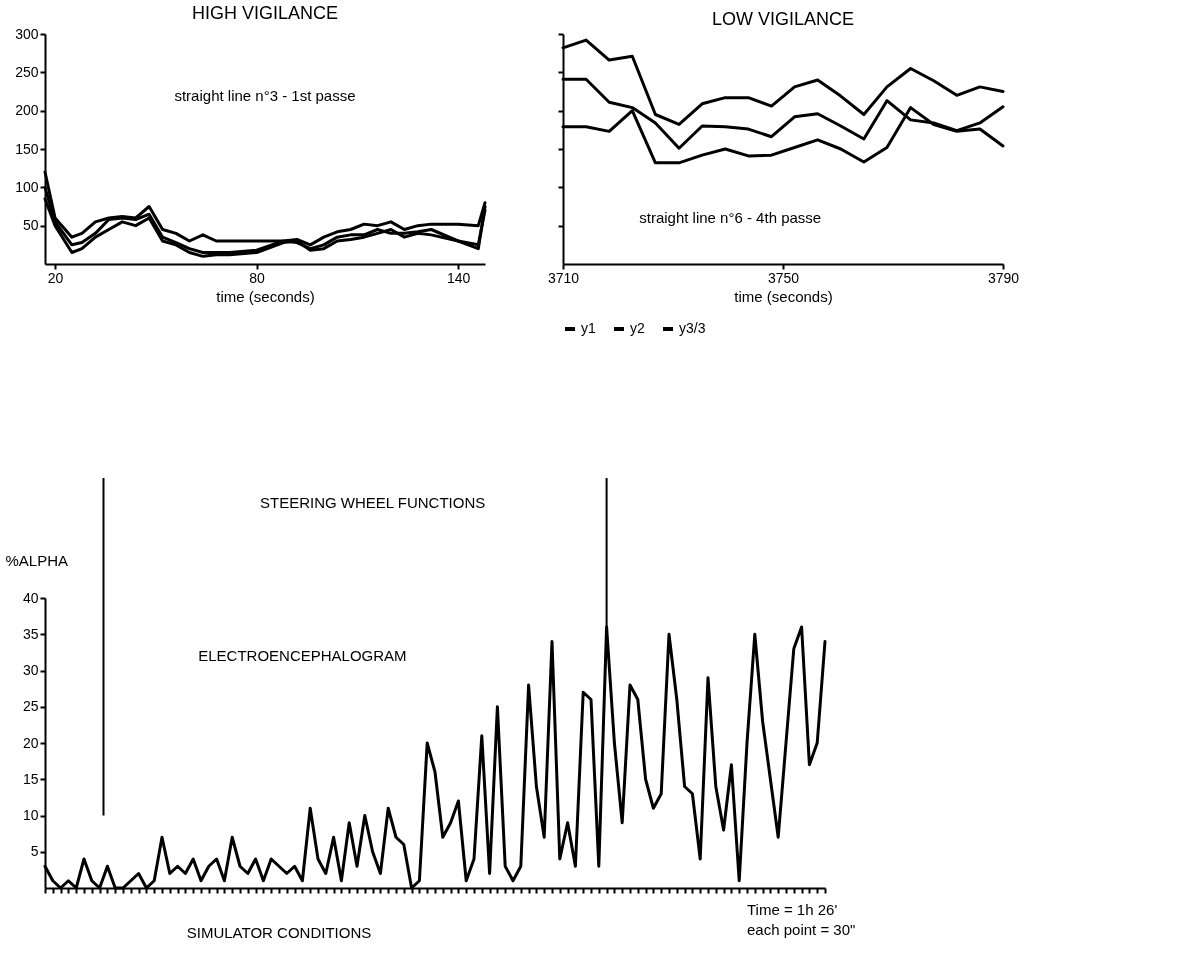 This screenshot has height=963, width=1192. I want to click on x-tick-label: 3710, so click(563, 277).